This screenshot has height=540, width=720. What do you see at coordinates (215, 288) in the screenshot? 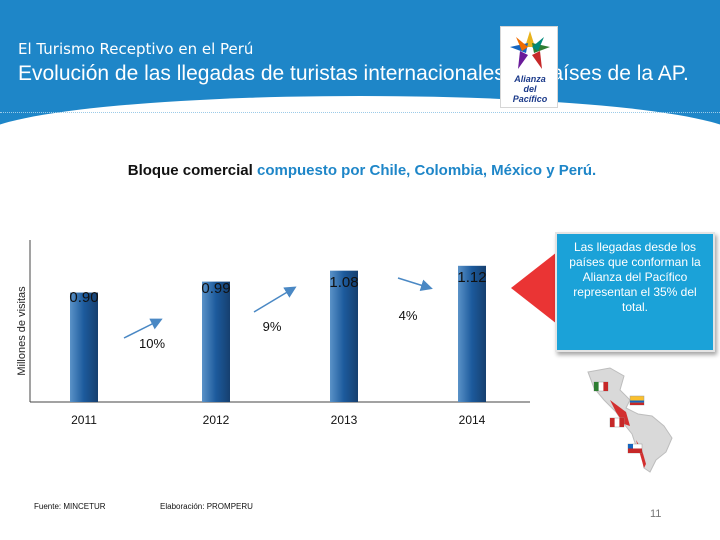
I see `value-label: 0.99` at bounding box center [215, 288].